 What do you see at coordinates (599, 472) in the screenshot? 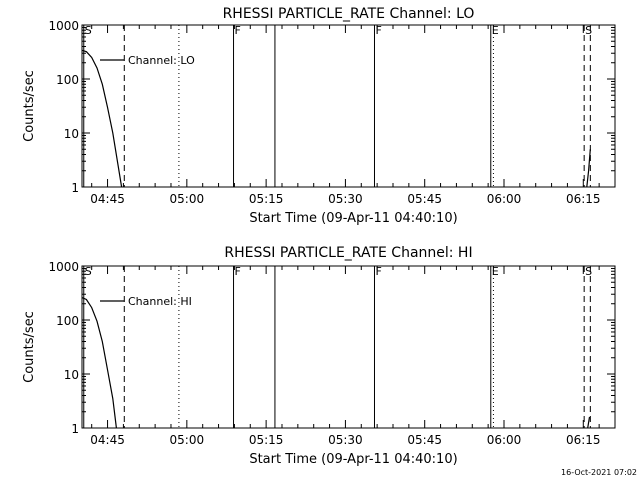
I see `footer-date: 16-Oct-2021 07:02` at bounding box center [599, 472].